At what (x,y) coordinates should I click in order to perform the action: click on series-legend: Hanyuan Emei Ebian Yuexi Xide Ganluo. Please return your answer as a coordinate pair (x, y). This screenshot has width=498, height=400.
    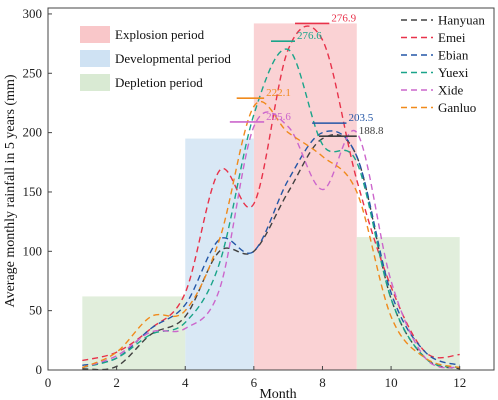
    Looking at the image, I should click on (443, 64).